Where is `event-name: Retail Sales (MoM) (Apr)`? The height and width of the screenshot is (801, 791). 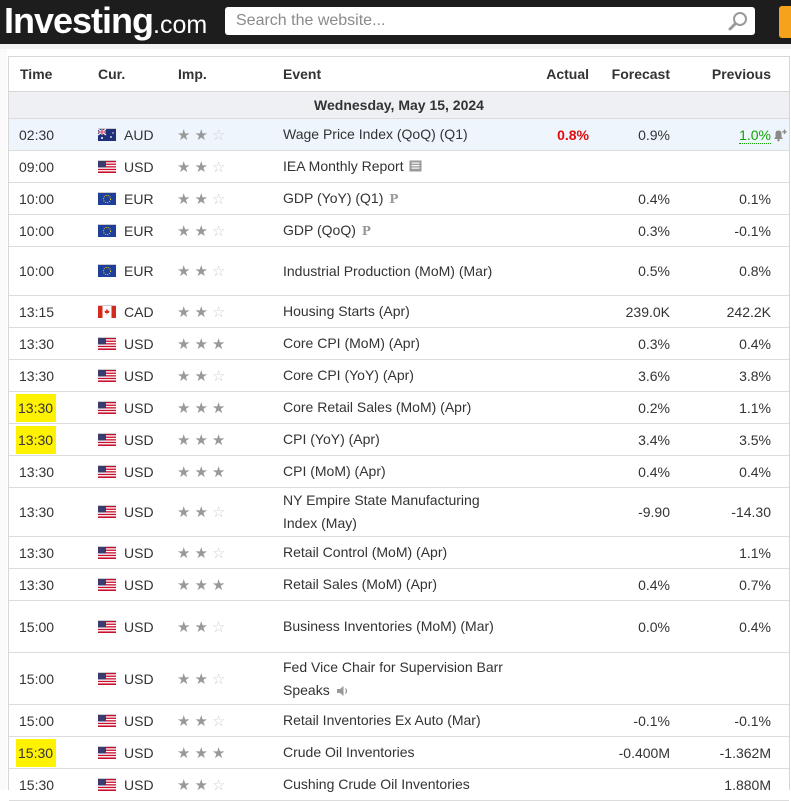
event-name: Retail Sales (MoM) (Apr) is located at coordinates (360, 584).